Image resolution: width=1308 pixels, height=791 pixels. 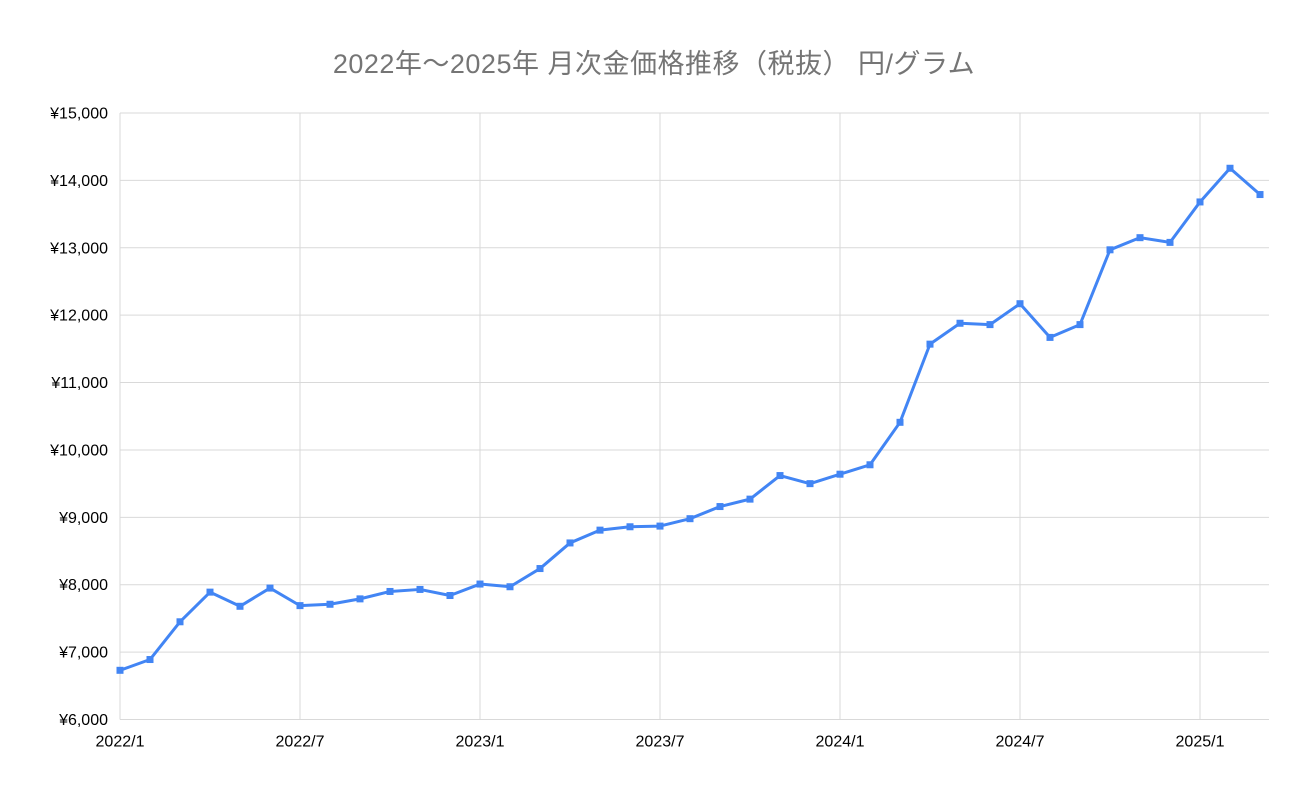 I want to click on y-axis-tick-label: ¥15,000, so click(x=78, y=114).